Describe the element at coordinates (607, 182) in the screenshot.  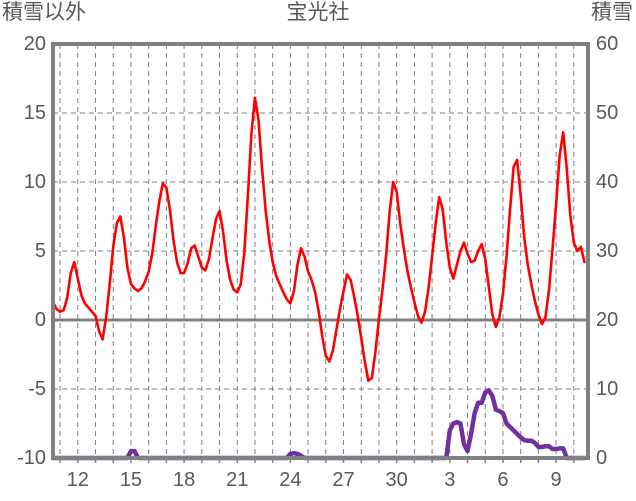
I see `y-axis-right-tick-label: 40` at that location.